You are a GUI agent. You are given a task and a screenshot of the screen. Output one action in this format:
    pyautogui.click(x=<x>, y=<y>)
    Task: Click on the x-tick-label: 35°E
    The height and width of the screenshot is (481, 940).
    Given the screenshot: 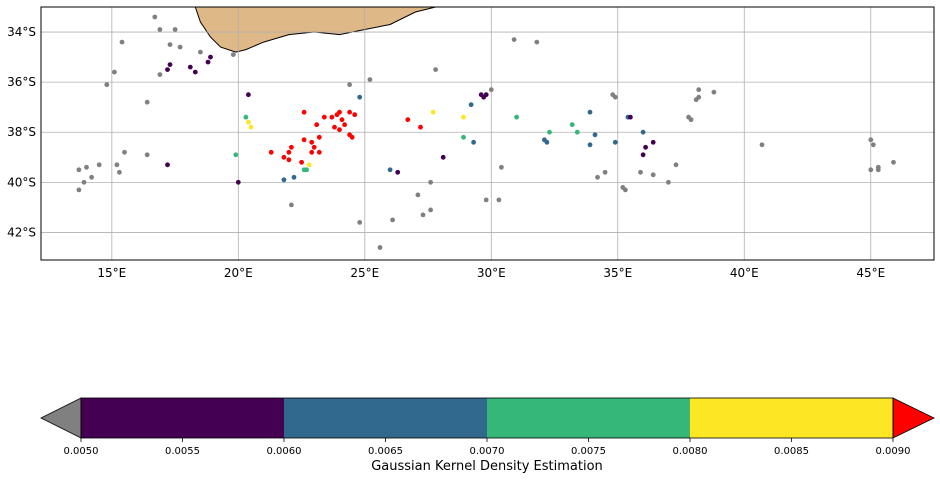 What is the action you would take?
    pyautogui.click(x=617, y=273)
    